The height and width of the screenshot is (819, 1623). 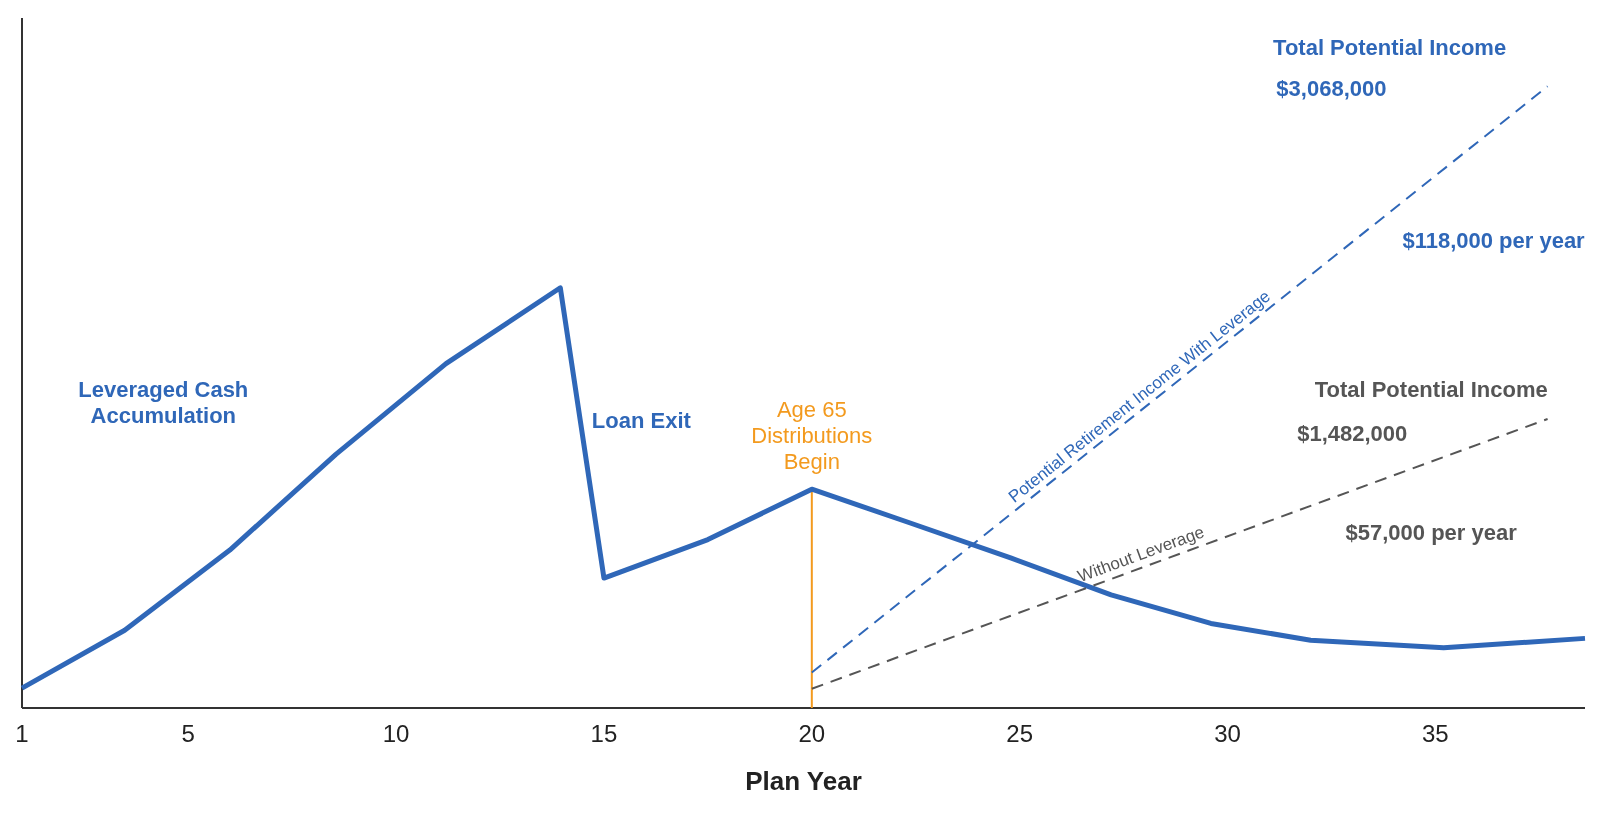 I want to click on x-tick-label: 30, so click(x=1227, y=733).